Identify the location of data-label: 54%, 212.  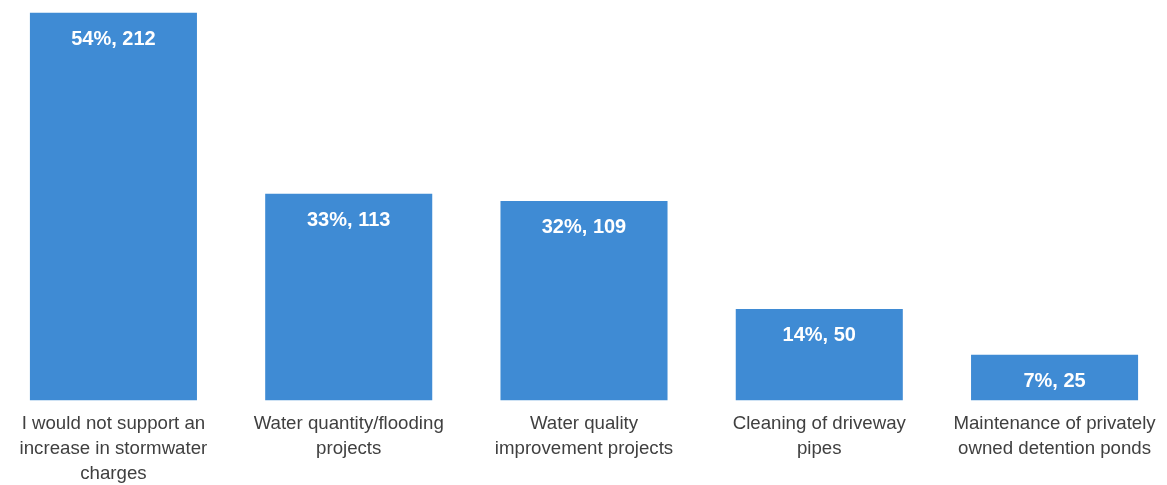
(113, 37).